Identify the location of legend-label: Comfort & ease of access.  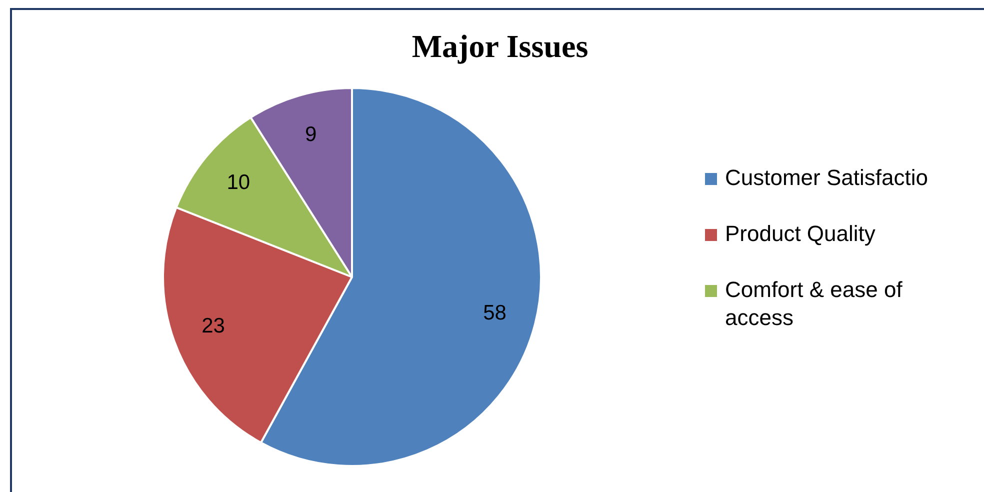
(814, 304).